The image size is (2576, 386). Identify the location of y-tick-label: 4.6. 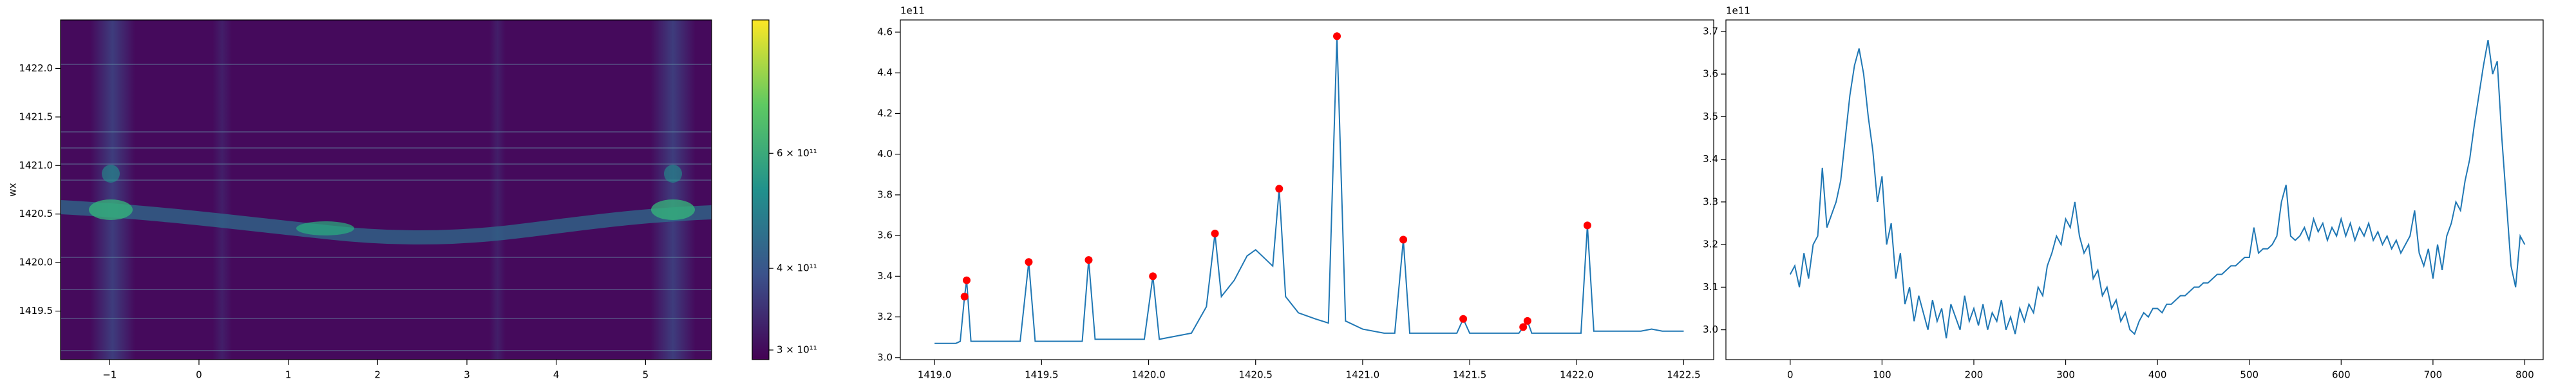
(885, 31).